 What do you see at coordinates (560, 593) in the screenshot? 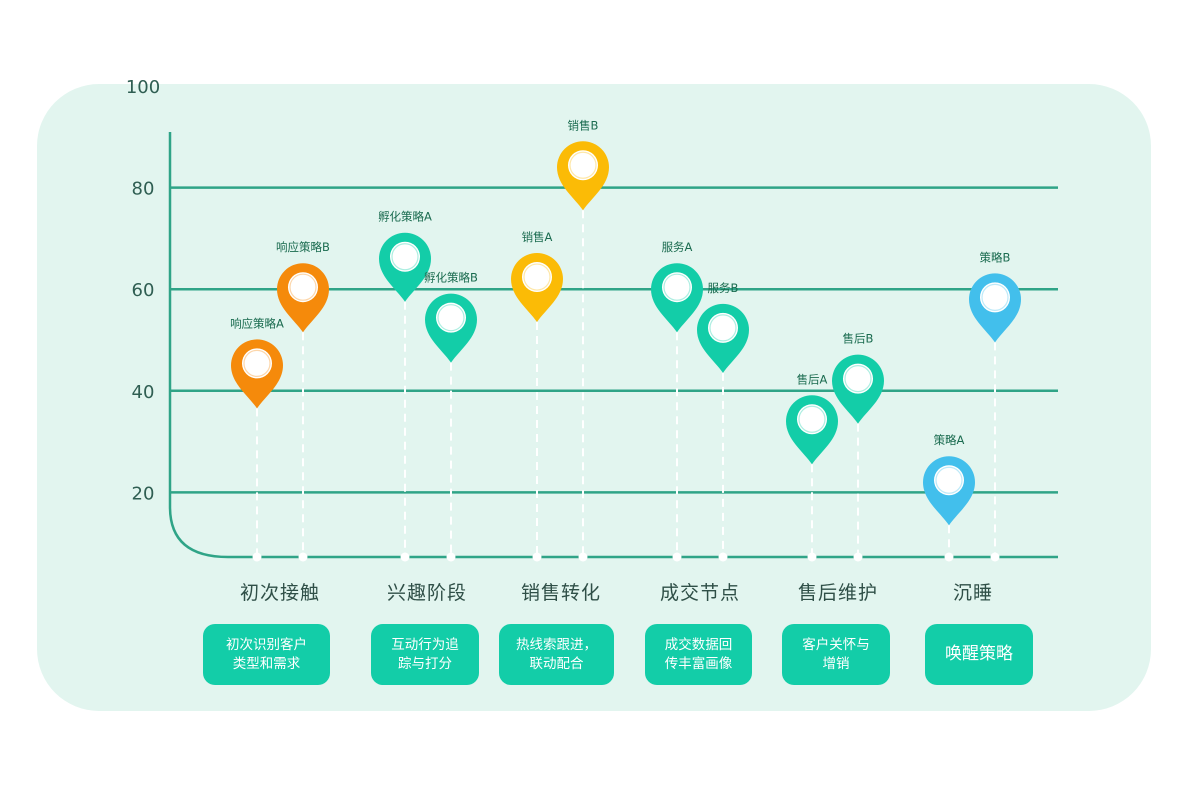
I see `stage-label-sales-conversion: 销售转化` at bounding box center [560, 593].